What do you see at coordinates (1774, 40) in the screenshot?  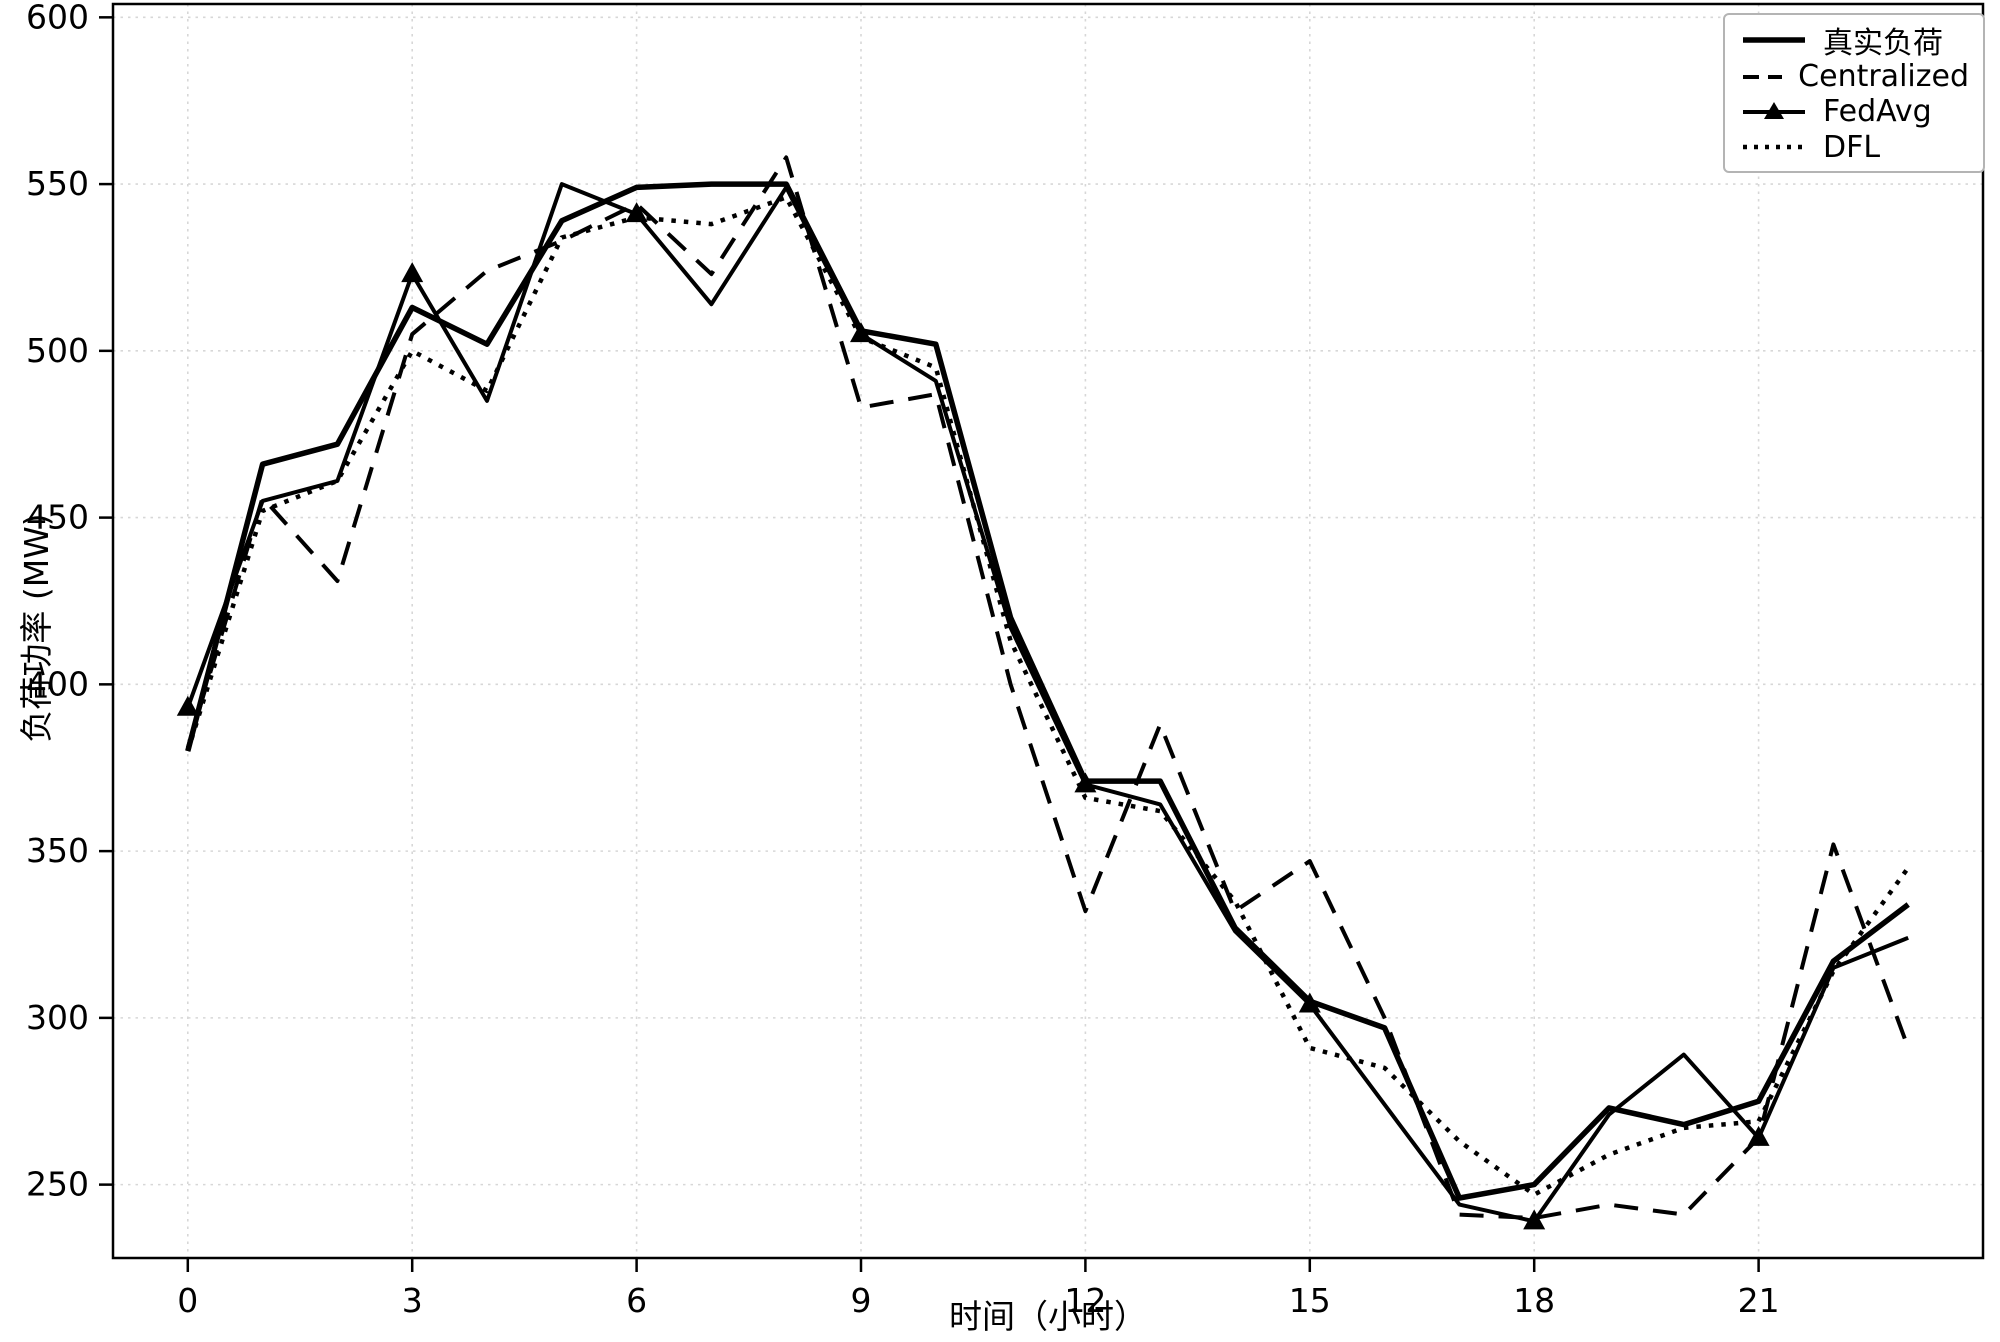 I see `legend-sample-true-load-icon` at bounding box center [1774, 40].